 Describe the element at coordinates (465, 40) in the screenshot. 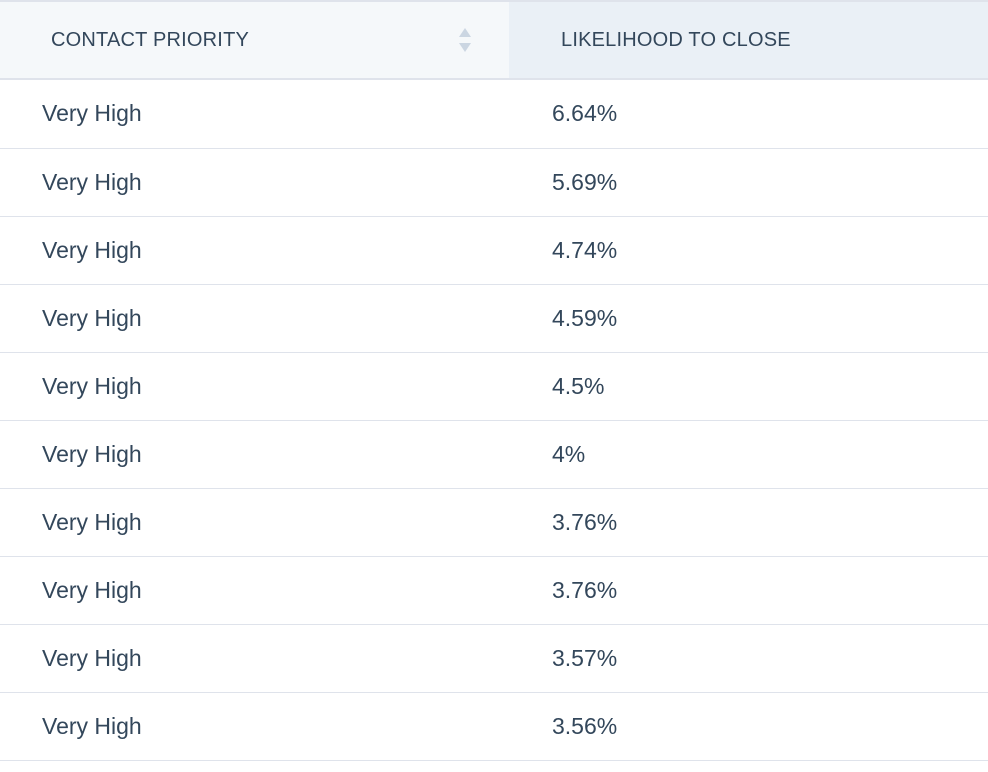

I see `sort-up-down-icon` at that location.